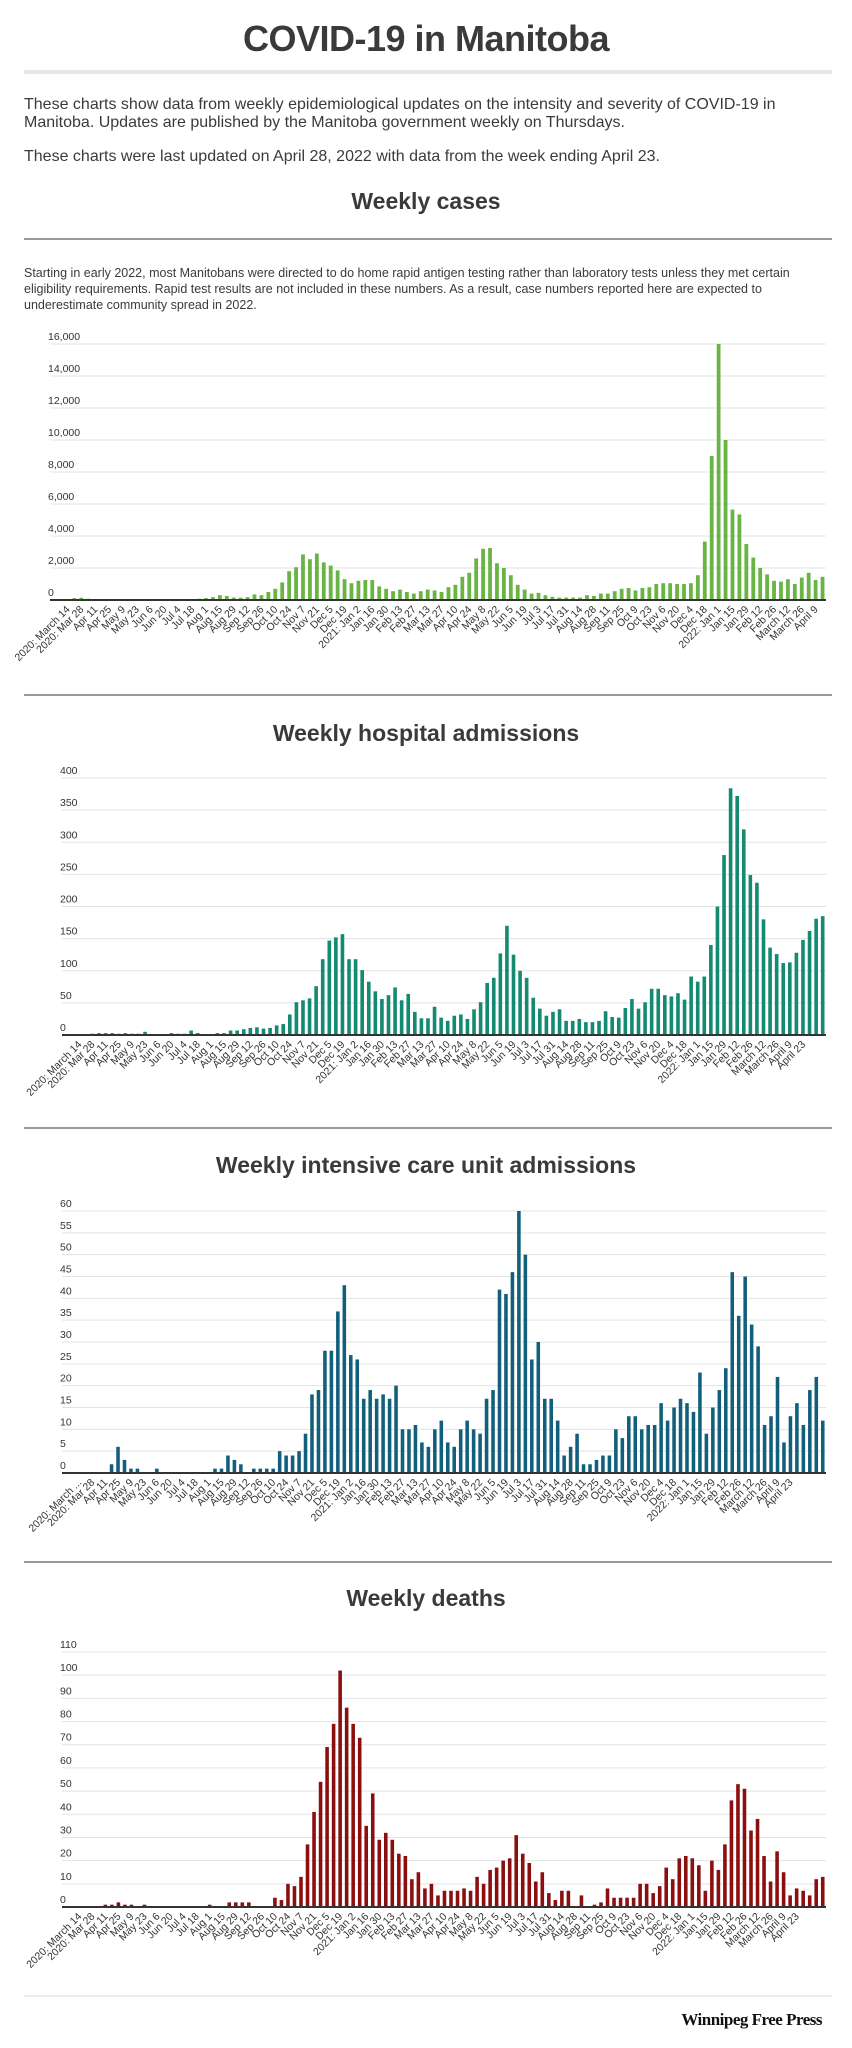 This screenshot has width=852, height=2048. What do you see at coordinates (64, 369) in the screenshot?
I see `y-tick-label: 14,000` at bounding box center [64, 369].